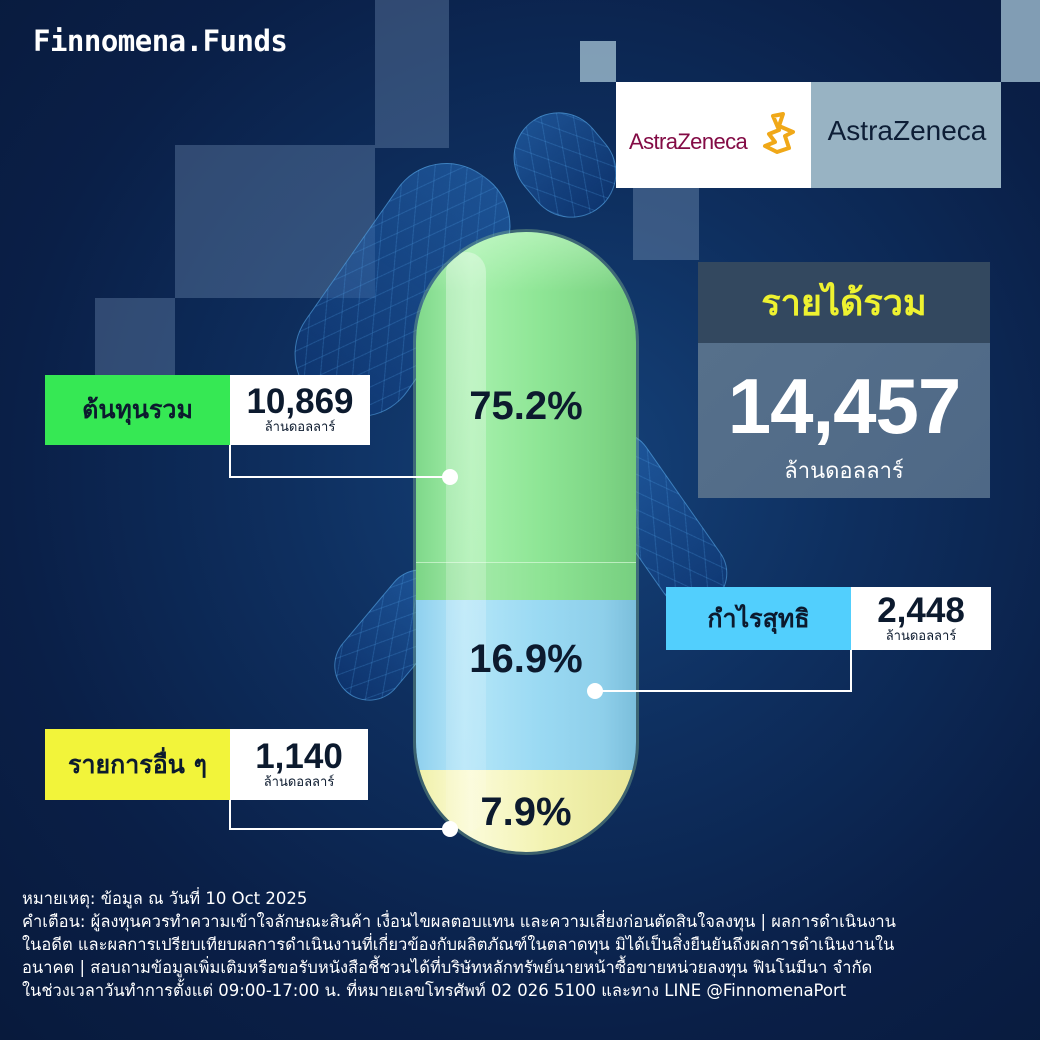 The width and height of the screenshot is (1040, 1040). I want to click on note-line: หมายเหตุ: ข้อมูล ณ วันที่ 10 Oct 2025, so click(165, 898).